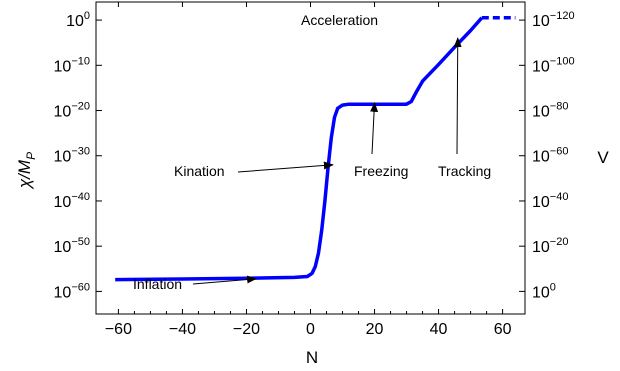 Image resolution: width=620 pixels, height=371 pixels. What do you see at coordinates (503, 329) in the screenshot?
I see `x-tick-label: 60` at bounding box center [503, 329].